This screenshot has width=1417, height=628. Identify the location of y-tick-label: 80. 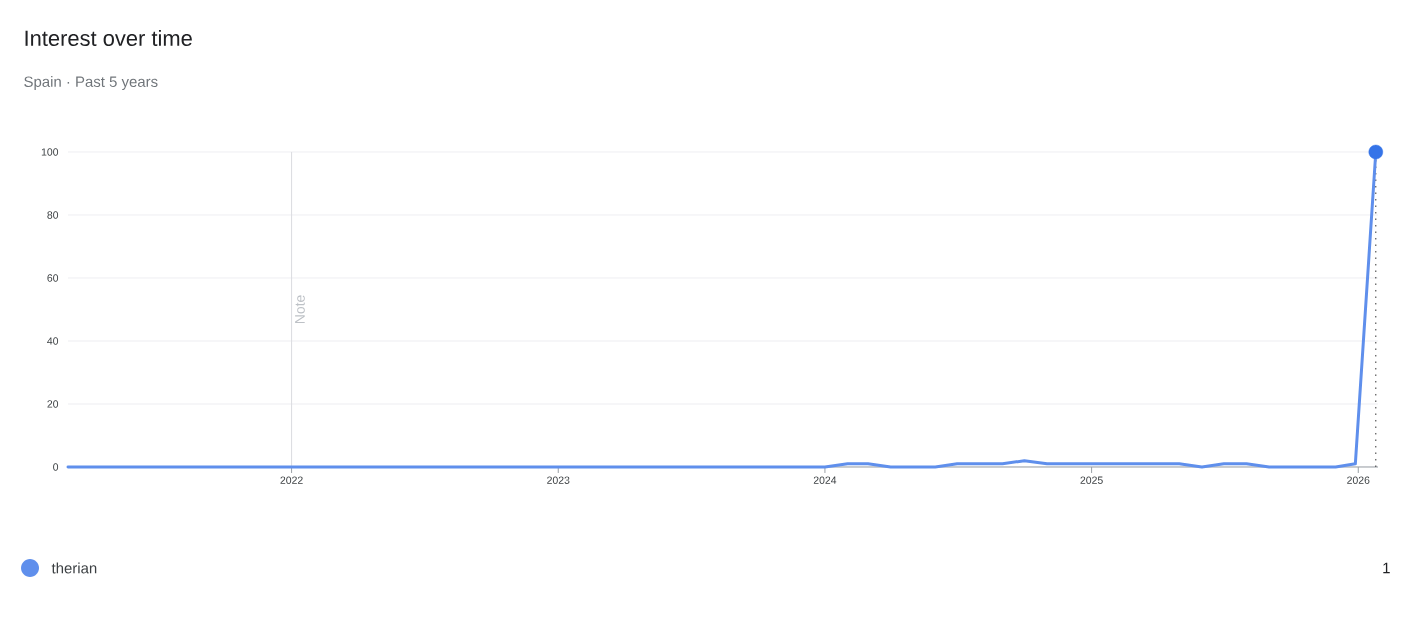
(53, 215).